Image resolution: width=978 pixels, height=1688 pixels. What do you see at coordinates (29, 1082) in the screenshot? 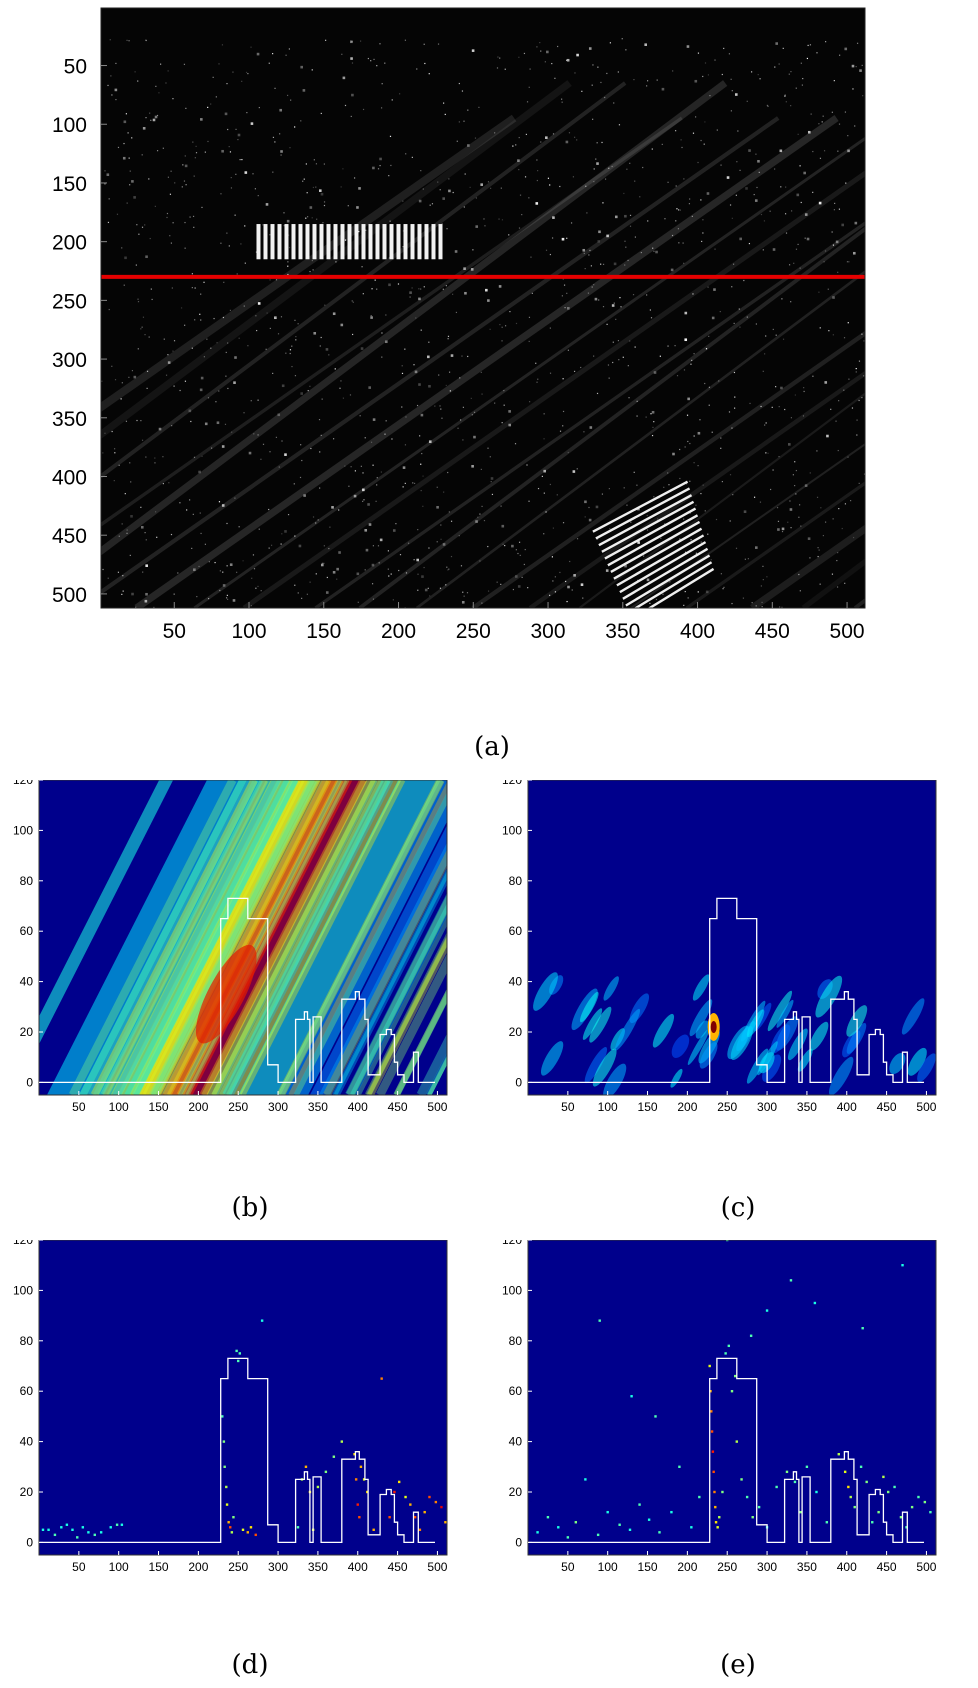
I see `y-tick-label: 0` at bounding box center [29, 1082].